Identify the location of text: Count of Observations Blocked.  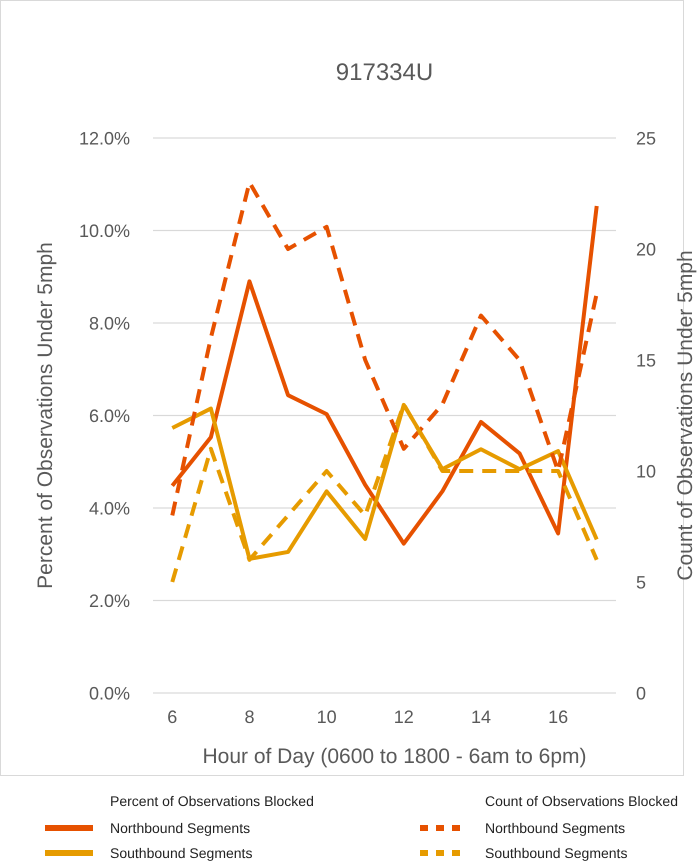
(581, 801).